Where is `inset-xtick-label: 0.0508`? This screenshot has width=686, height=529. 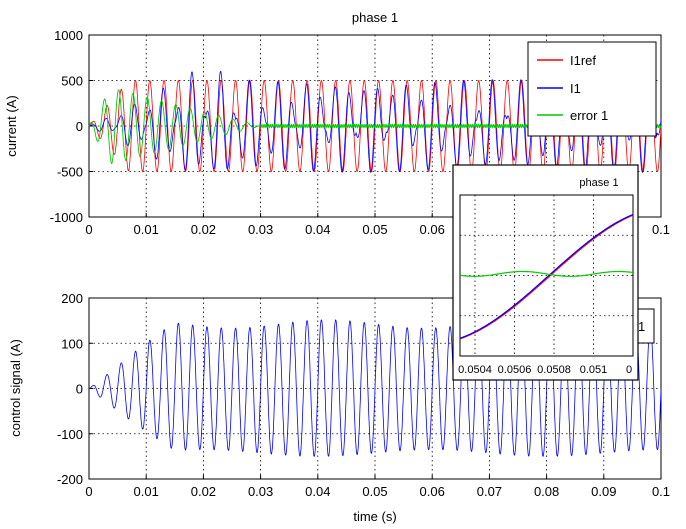
inset-xtick-label: 0.0508 is located at coordinates (554, 370).